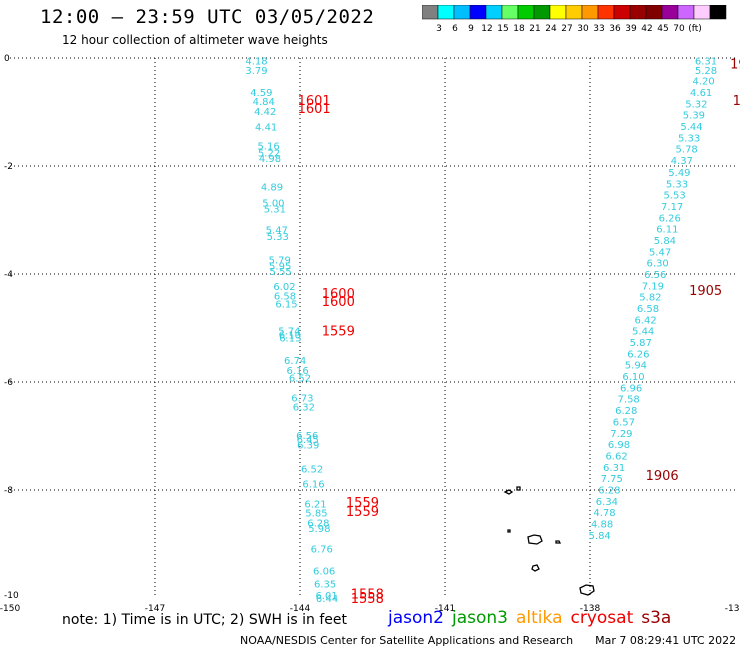  Describe the element at coordinates (502, 29) in the screenshot. I see `colorbar-label: 15` at that location.